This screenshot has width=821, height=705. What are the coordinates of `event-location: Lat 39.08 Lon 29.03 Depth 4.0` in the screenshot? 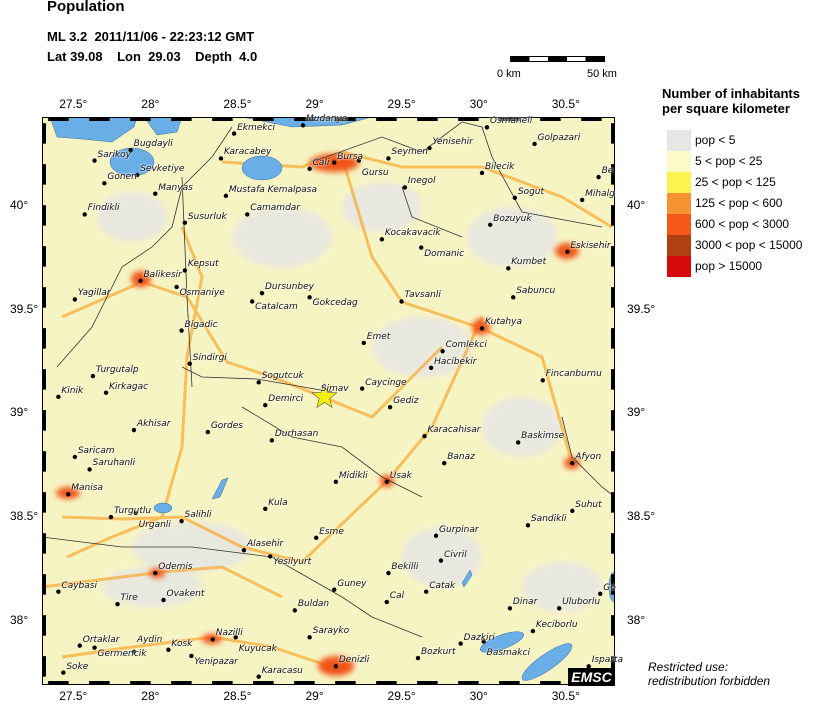 It's located at (152, 56).